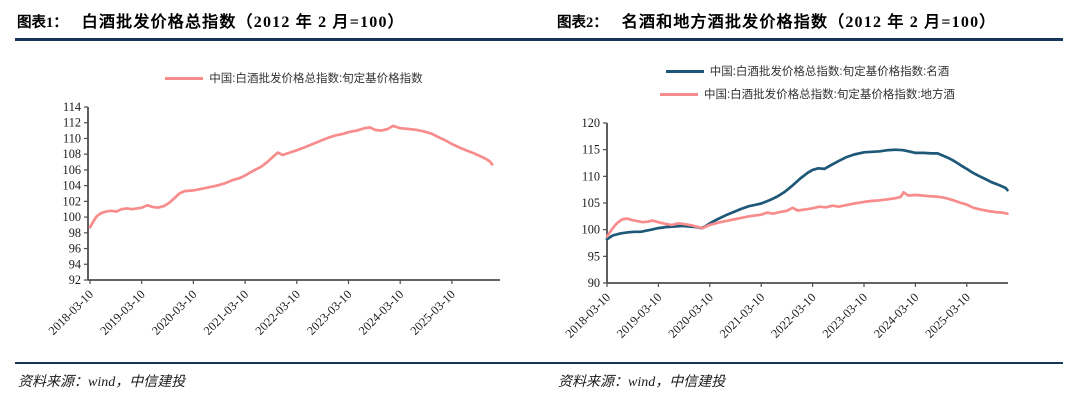  I want to click on y-tick-label: 94, so click(75, 264).